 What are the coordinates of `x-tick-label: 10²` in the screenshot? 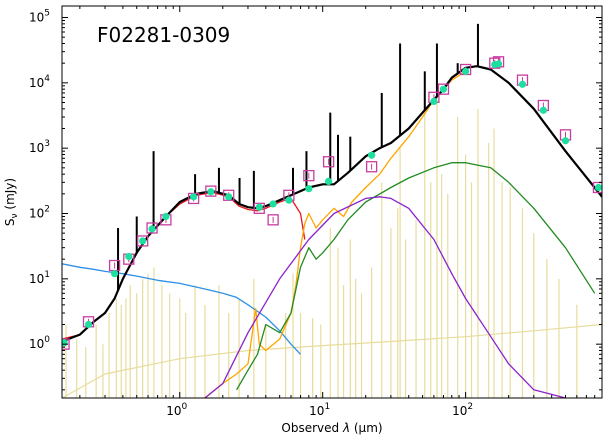 It's located at (462, 410).